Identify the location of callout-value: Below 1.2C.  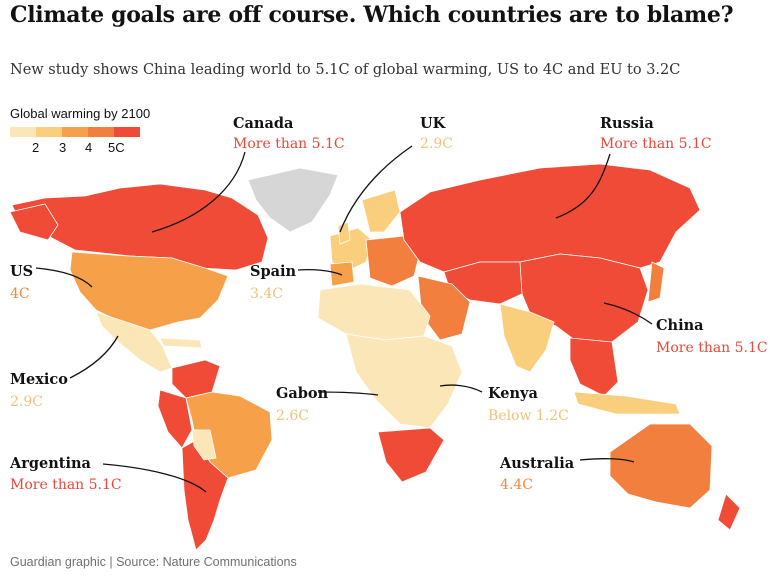
(528, 416).